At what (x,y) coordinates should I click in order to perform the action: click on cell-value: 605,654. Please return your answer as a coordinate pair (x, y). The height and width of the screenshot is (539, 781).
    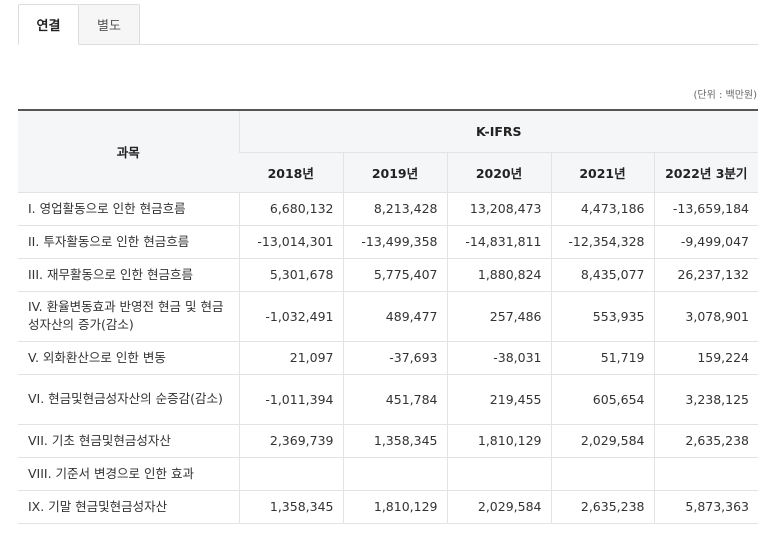
    Looking at the image, I should click on (602, 399).